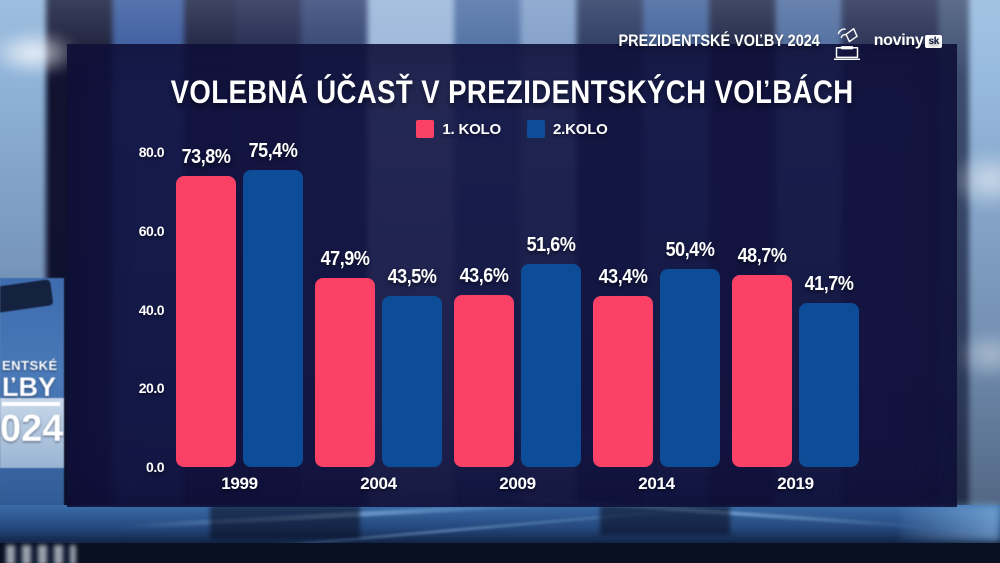 Image resolution: width=1000 pixels, height=563 pixels. Describe the element at coordinates (412, 276) in the screenshot. I see `value-label-round2-2004: 43,5%` at that location.